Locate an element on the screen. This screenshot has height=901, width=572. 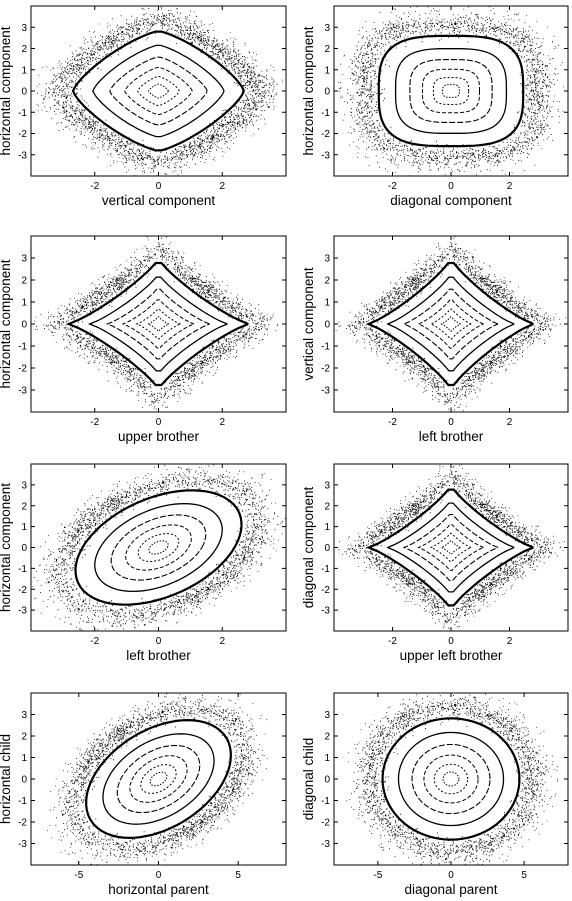
axes-frame is located at coordinates (451, 91).